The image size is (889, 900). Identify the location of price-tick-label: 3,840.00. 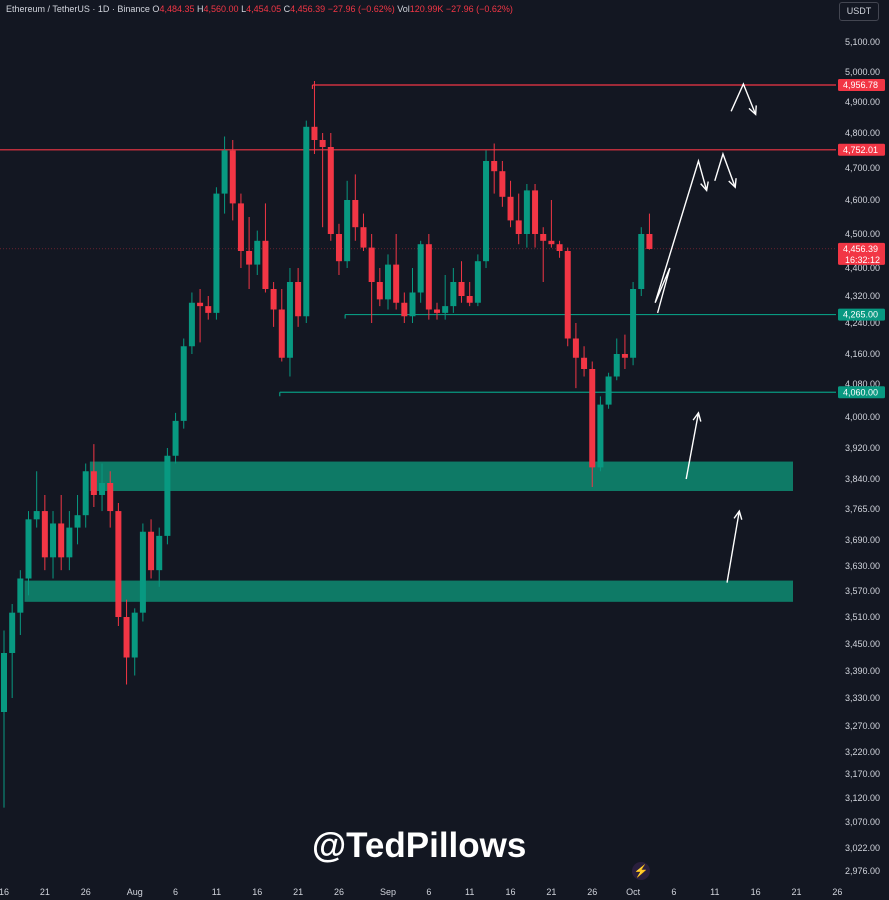
(862, 479).